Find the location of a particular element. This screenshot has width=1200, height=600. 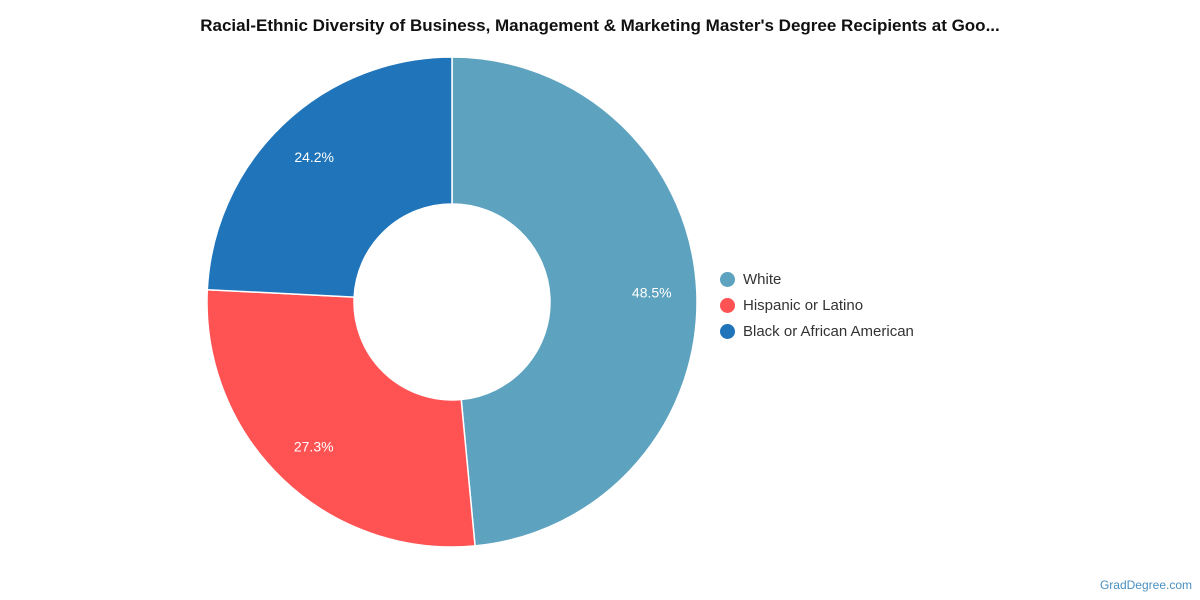

legend-label-black-or-african-american: Black or African American is located at coordinates (828, 331).